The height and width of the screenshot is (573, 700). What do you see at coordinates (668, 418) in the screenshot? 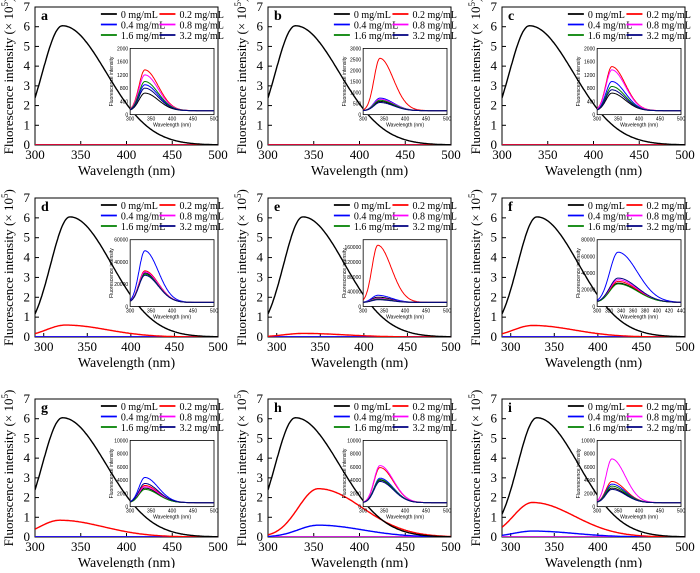
I see `legend-label: 0.8 mg/mL` at bounding box center [668, 418].